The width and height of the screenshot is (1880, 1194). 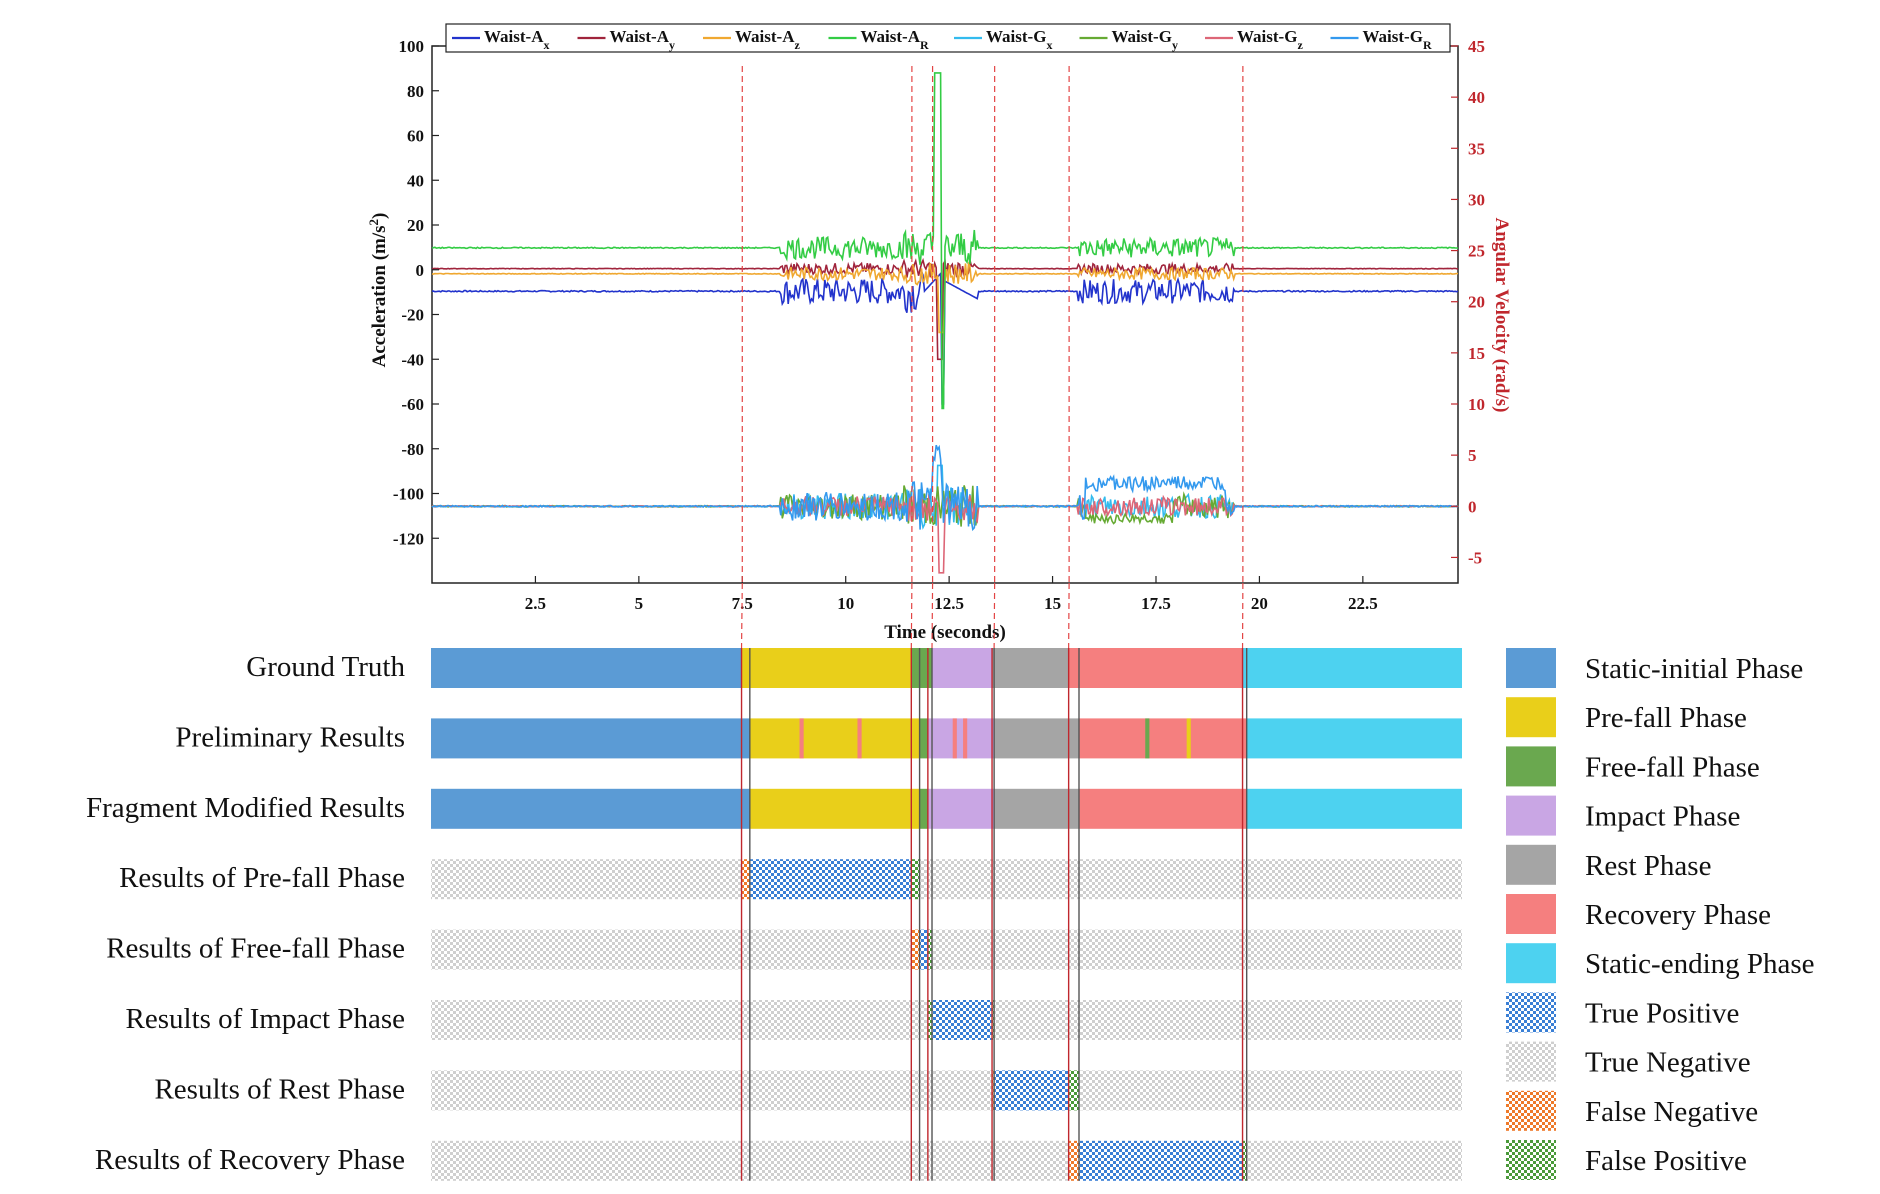 What do you see at coordinates (994, 615) in the screenshot?
I see `phase-boundary-link` at bounding box center [994, 615].